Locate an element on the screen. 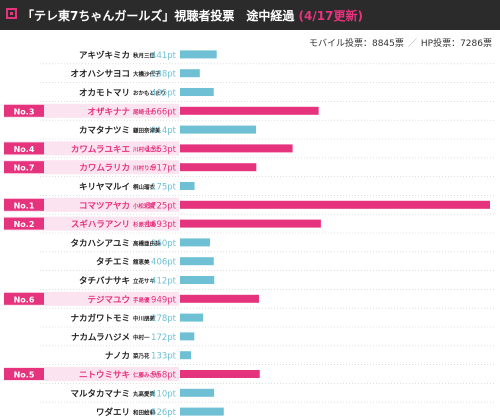  member-fullname: 菜乃花 is located at coordinates (141, 356).